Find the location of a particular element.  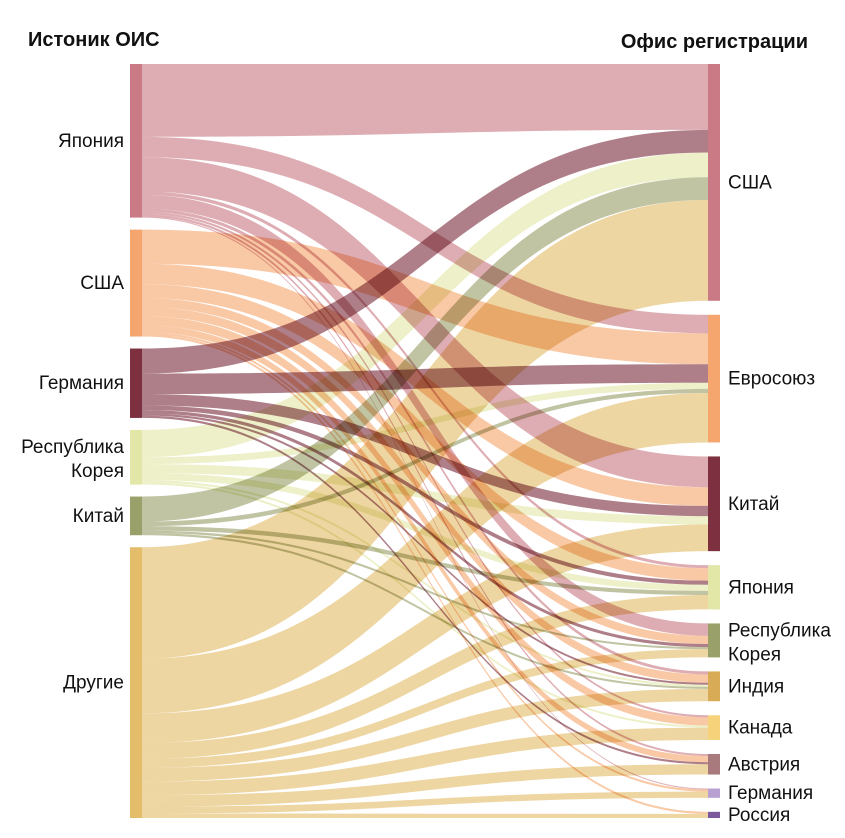

target-node-ru is located at coordinates (714, 814).